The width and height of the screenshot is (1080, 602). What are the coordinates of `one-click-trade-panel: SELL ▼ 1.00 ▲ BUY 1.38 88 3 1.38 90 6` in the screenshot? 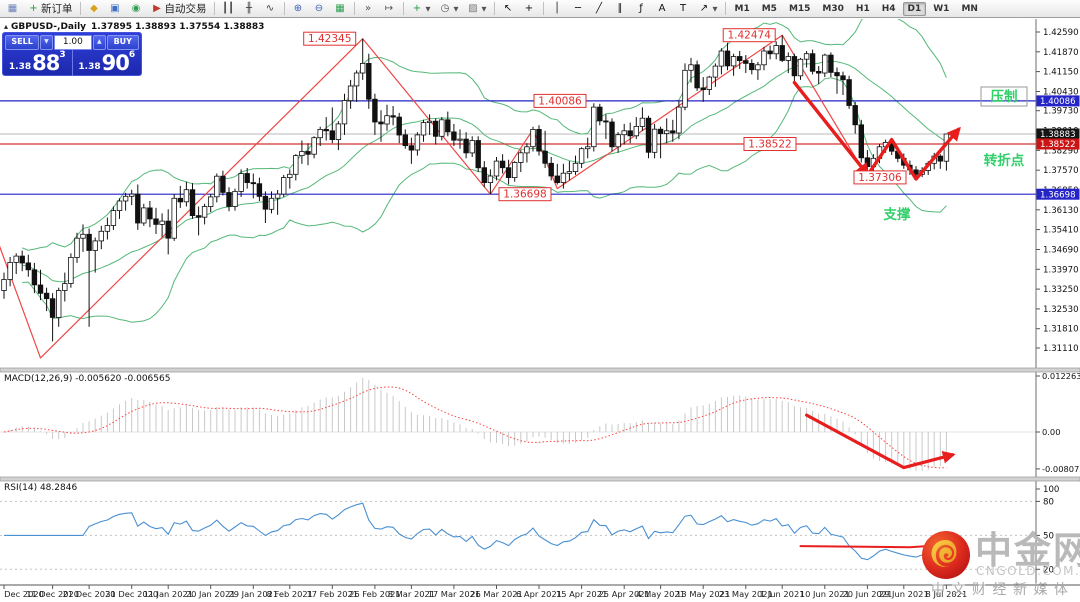 It's located at (72, 54).